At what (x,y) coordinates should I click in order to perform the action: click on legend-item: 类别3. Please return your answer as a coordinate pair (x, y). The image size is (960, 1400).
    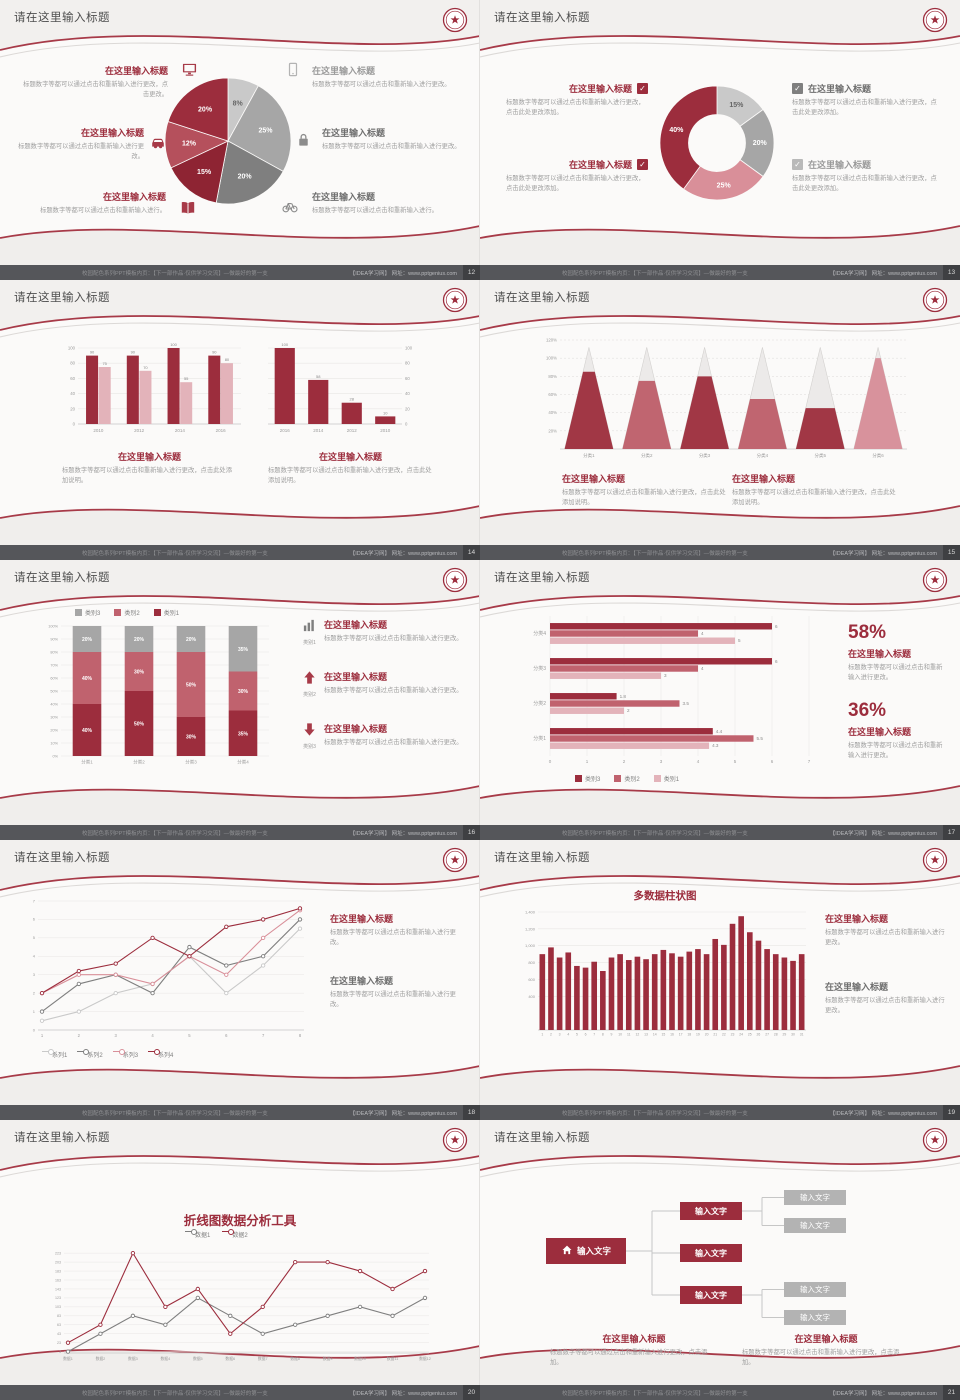
    Looking at the image, I should click on (587, 778).